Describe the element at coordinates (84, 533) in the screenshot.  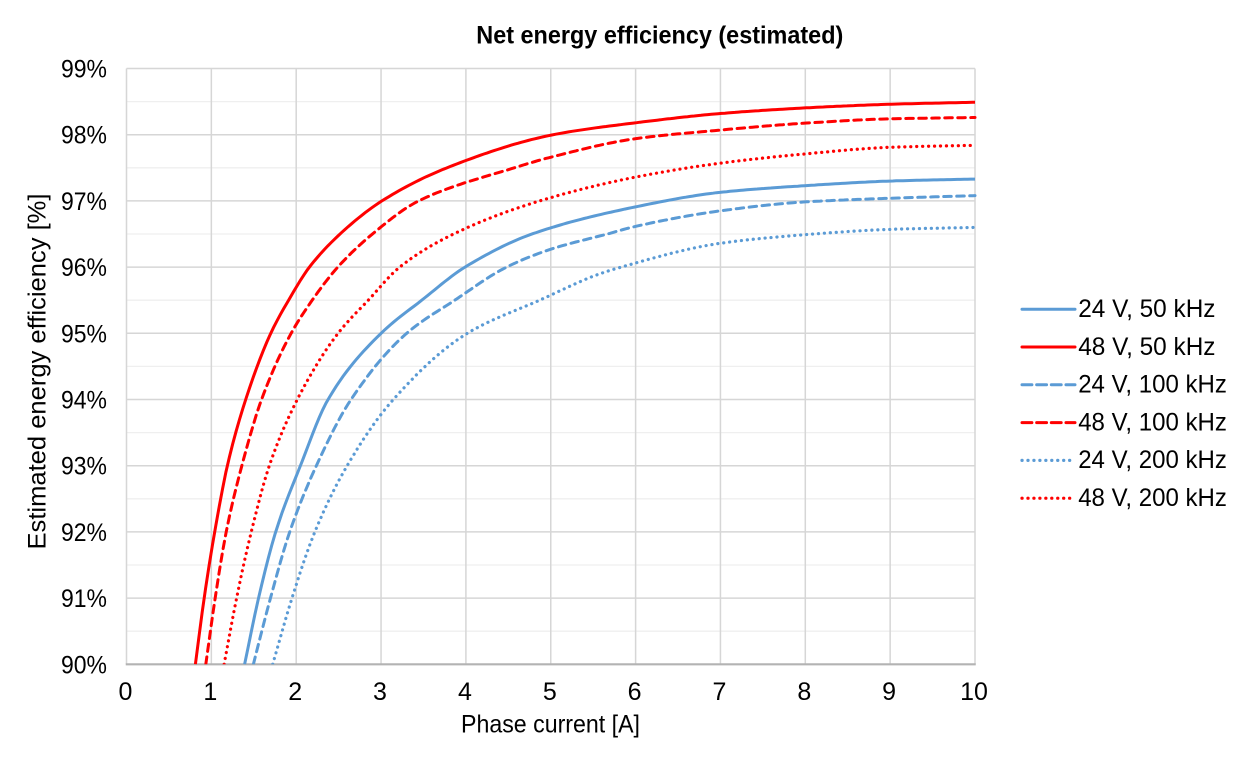
I see `svg-text: 92%` at that location.